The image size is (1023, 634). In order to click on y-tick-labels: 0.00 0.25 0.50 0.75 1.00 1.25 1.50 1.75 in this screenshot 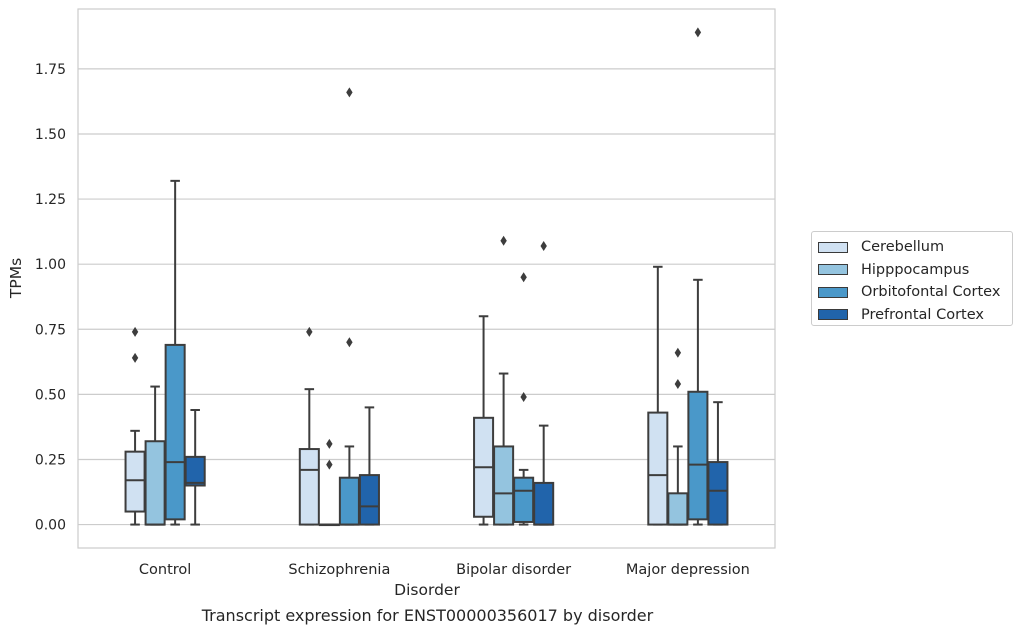, I will do `click(50, 298)`.